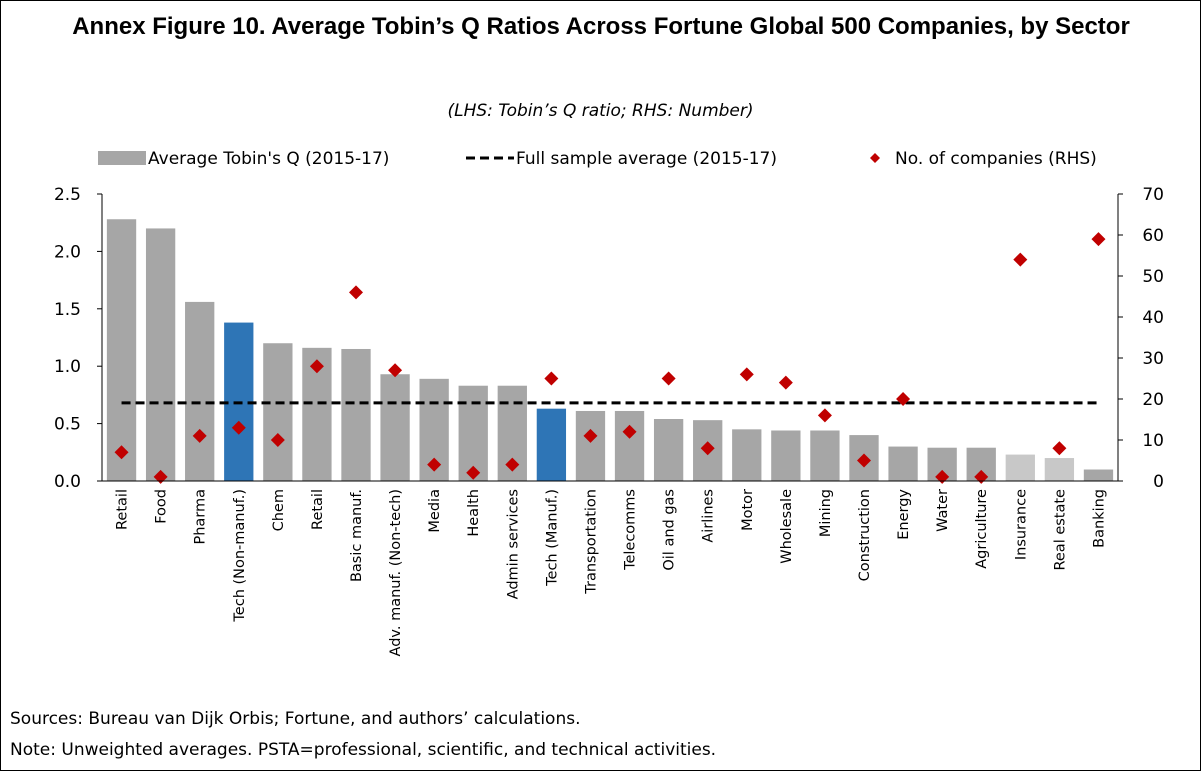 Image resolution: width=1201 pixels, height=771 pixels. I want to click on x-tick-label: Adv. manuf. (Non-tech), so click(396, 572).